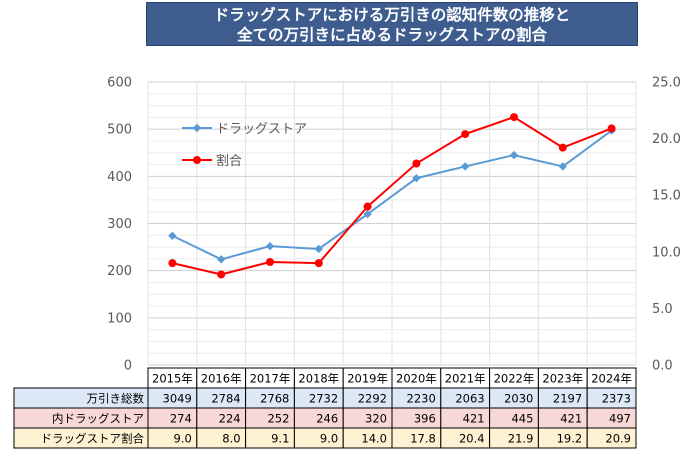 The width and height of the screenshot is (694, 457). Describe the element at coordinates (93, 439) in the screenshot. I see `table-row-label: ドラッグストア割合` at that location.